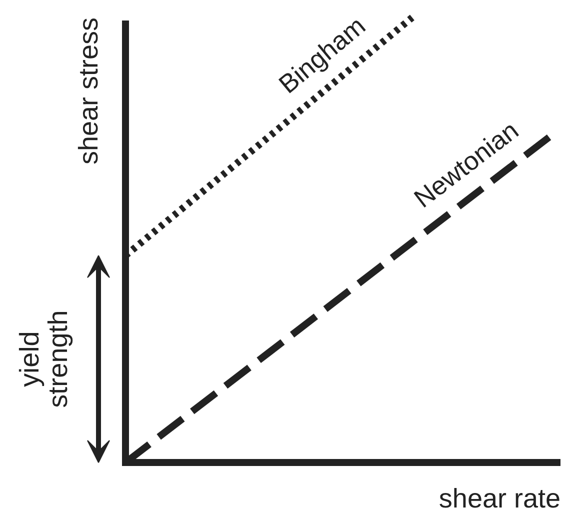  What do you see at coordinates (89, 91) in the screenshot?
I see `y-axis-title: shear stress` at bounding box center [89, 91].